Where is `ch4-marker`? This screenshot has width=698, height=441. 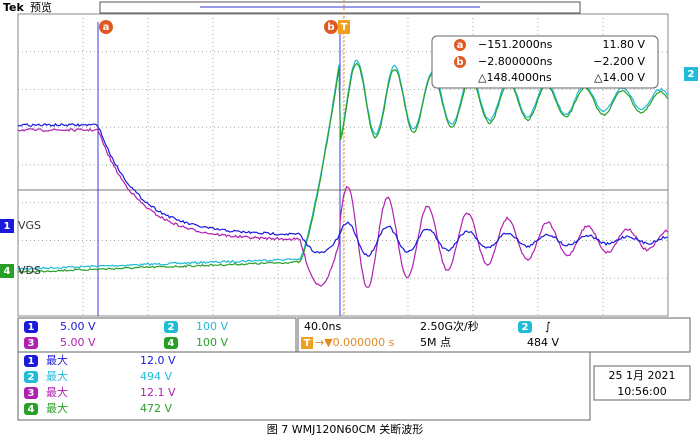
ch4-marker is located at coordinates (7, 271).